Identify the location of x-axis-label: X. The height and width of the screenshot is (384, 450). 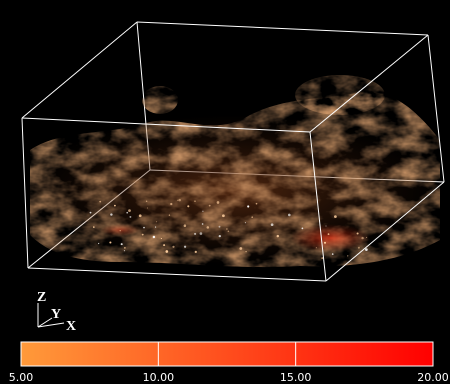
(71, 326).